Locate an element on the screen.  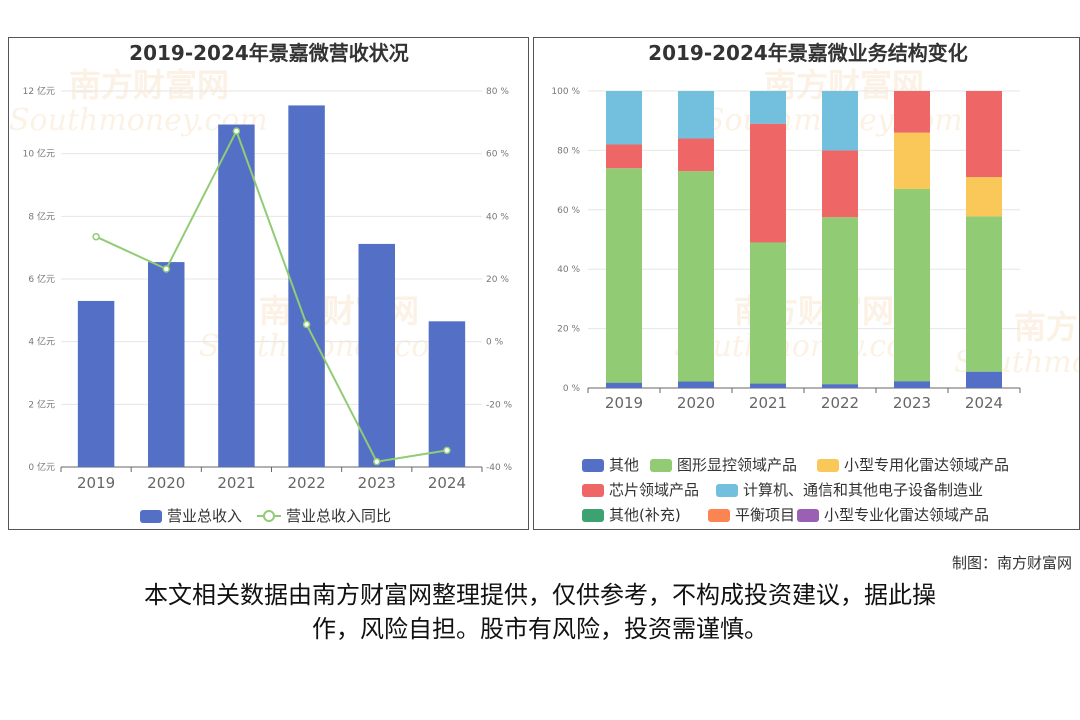
chart-credit: 制图：南方财富网 is located at coordinates (1011, 563).